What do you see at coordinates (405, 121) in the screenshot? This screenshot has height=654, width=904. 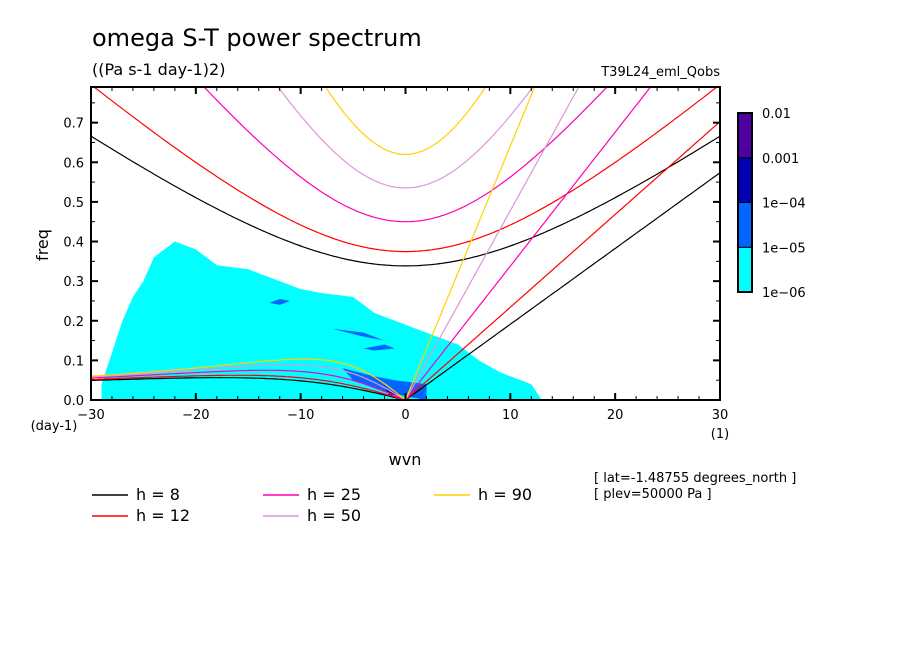 I see `inertia-gravity-curve-h90` at bounding box center [405, 121].